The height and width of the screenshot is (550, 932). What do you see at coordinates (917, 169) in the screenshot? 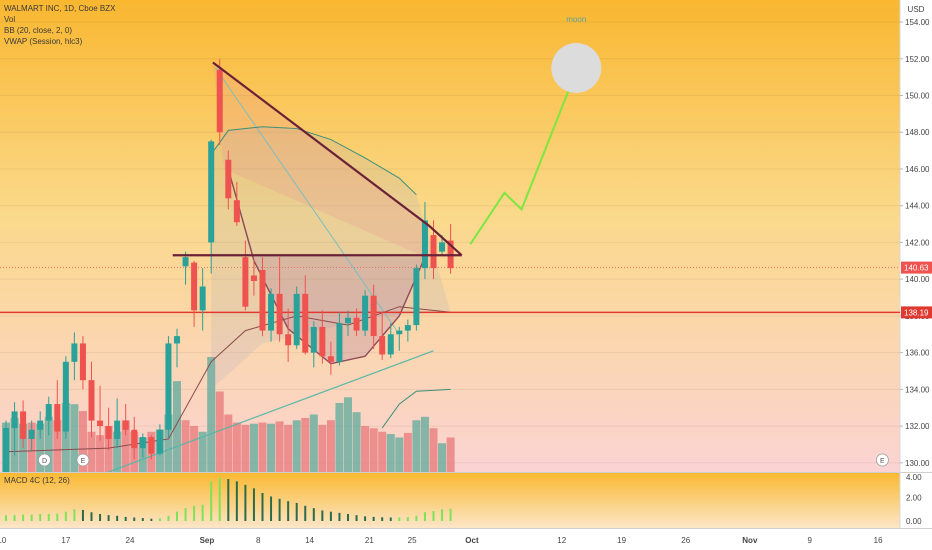
I see `price-tick-label: 146.00` at bounding box center [917, 169].